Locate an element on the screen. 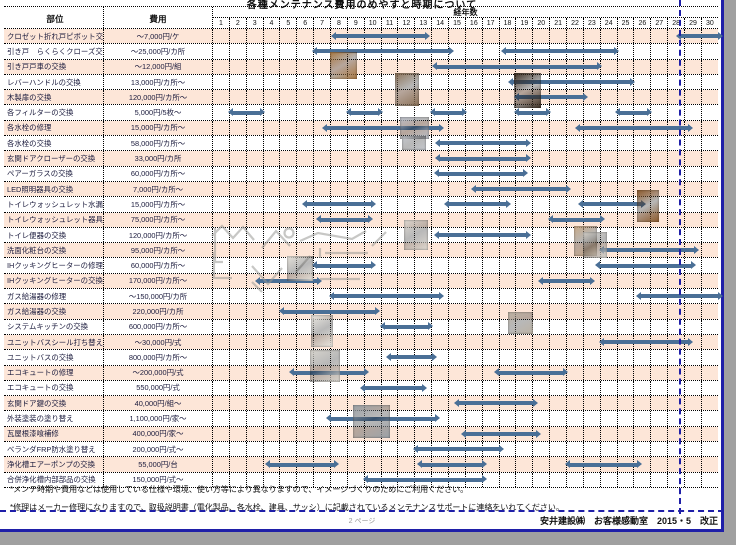  axis-tick: 20 is located at coordinates (542, 24).